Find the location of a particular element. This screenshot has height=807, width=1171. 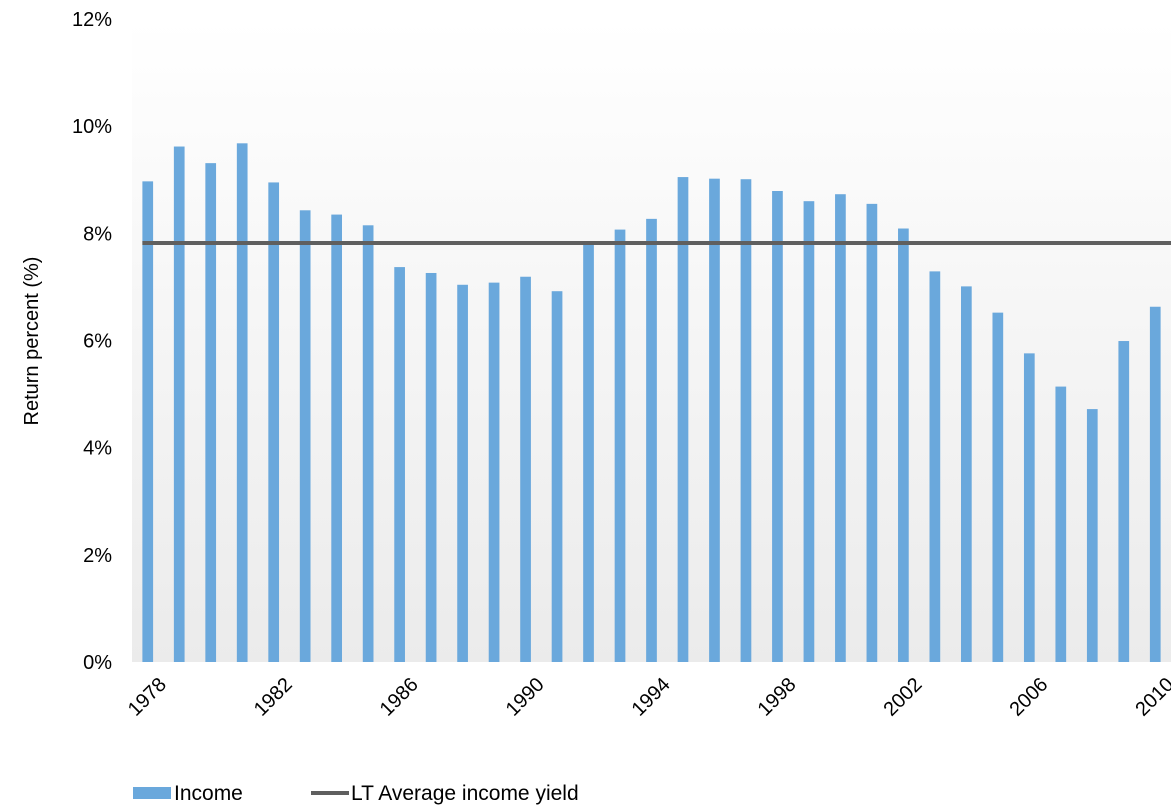

y-tick-label: 6% is located at coordinates (97, 342).